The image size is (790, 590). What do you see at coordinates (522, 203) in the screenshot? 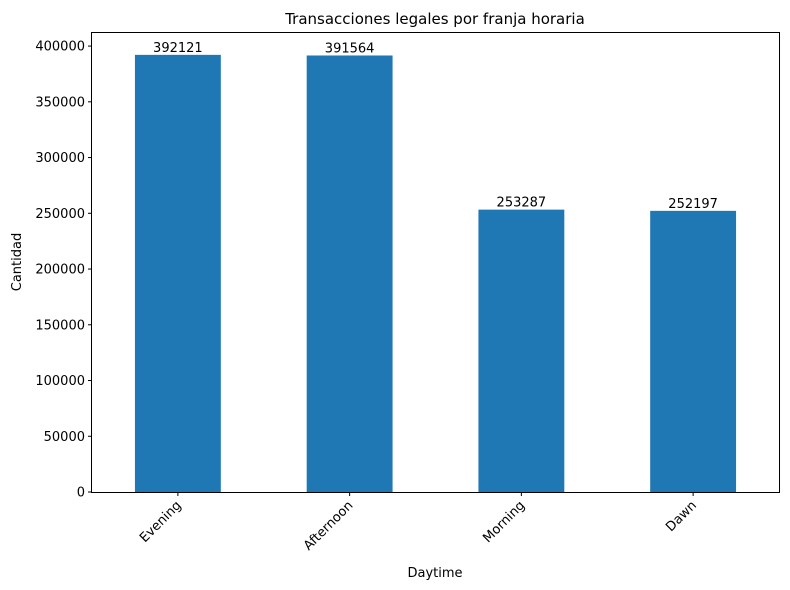
I see `data-label-morning: 253287` at bounding box center [522, 203].